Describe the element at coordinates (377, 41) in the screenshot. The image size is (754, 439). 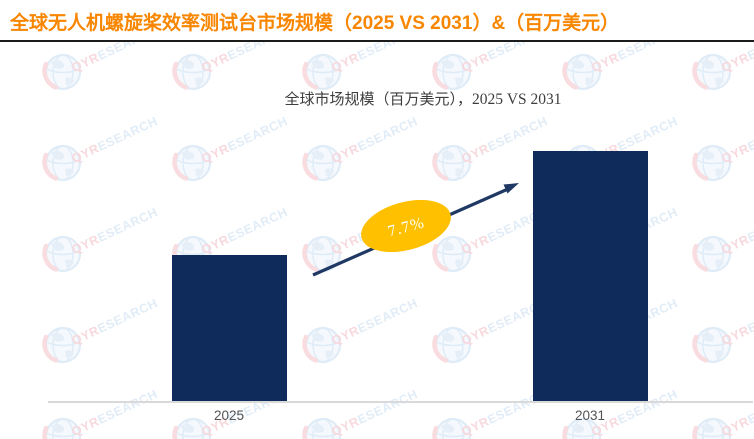
I see `title-divider` at that location.